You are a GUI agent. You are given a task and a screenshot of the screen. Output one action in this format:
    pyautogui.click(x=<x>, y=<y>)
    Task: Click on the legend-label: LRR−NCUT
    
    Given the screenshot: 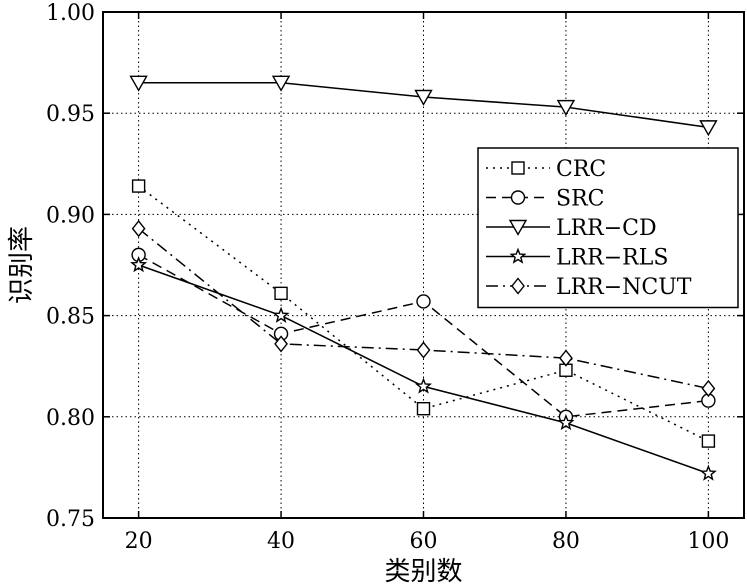 What is the action you would take?
    pyautogui.click(x=624, y=287)
    